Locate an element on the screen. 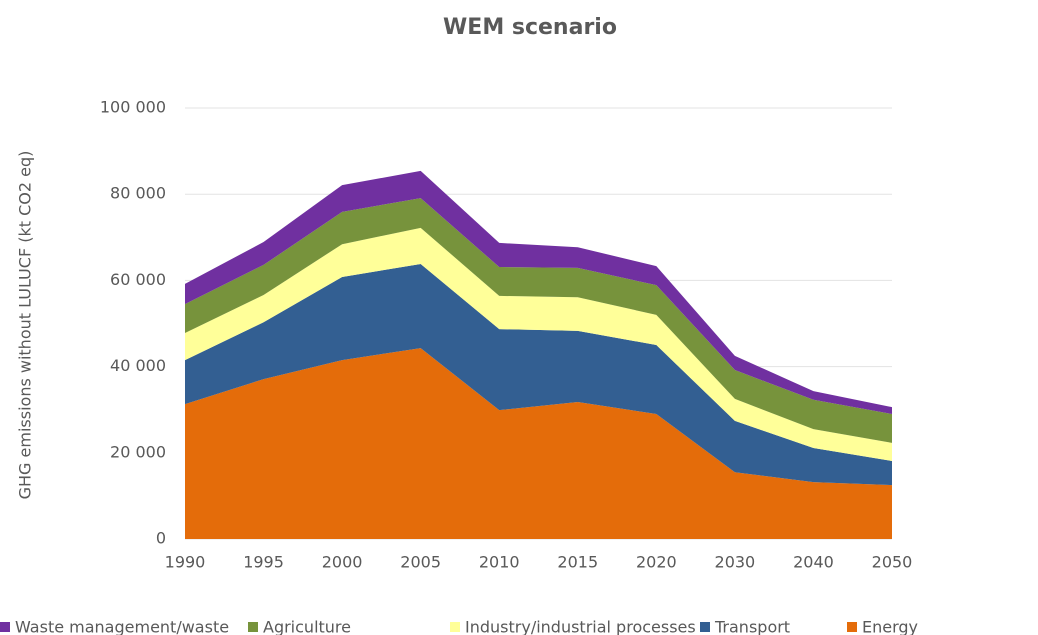  y-tick-label: 20 000 is located at coordinates (138, 451).